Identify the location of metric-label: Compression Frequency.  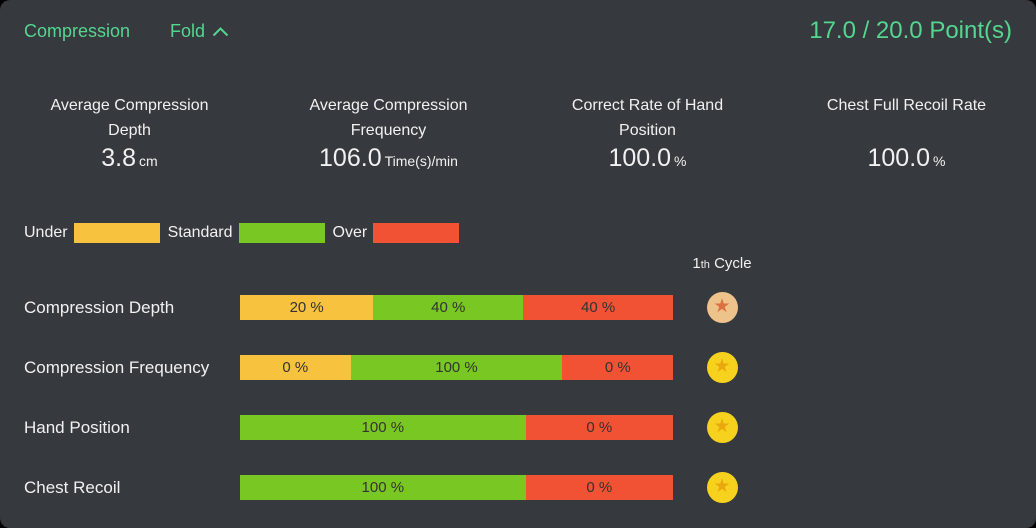
(117, 367).